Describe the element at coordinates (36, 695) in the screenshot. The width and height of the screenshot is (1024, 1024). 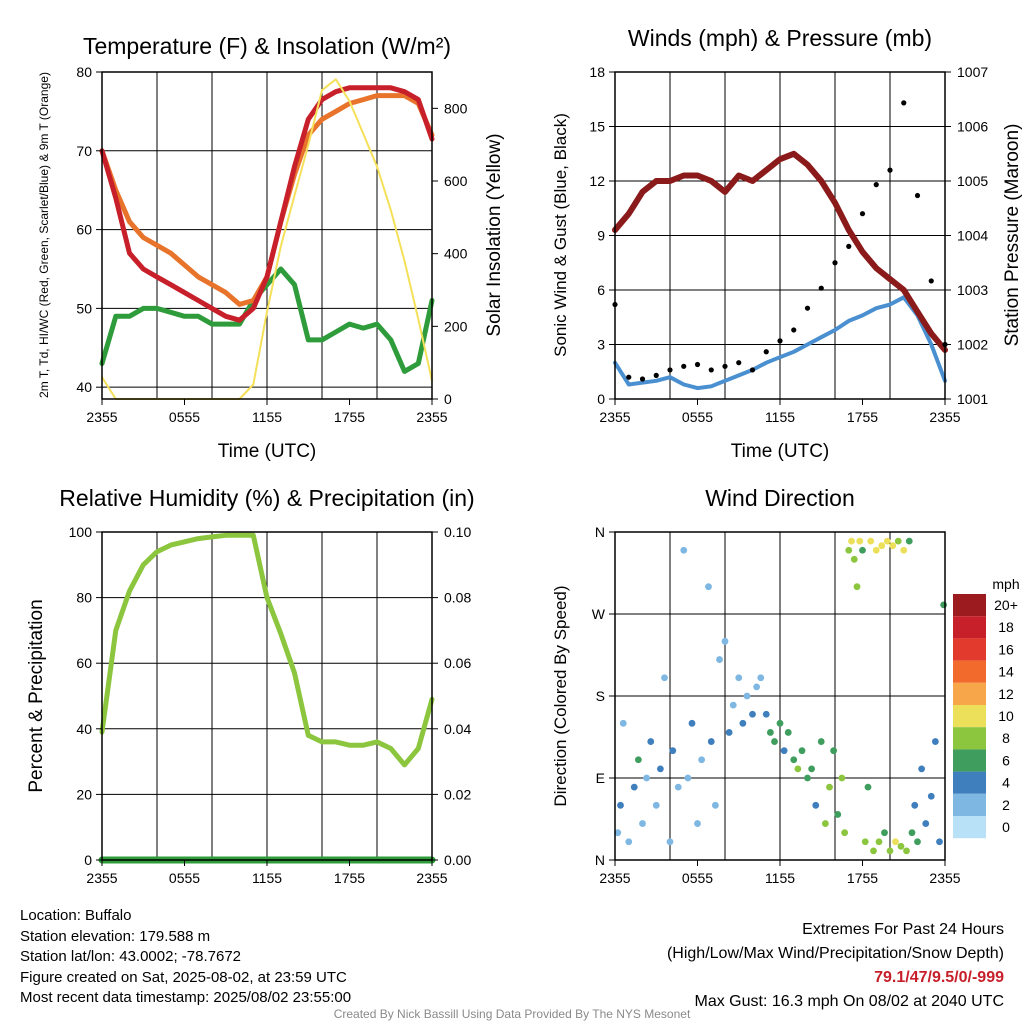
I see `y-axis-label: Percent & Precipitation` at that location.